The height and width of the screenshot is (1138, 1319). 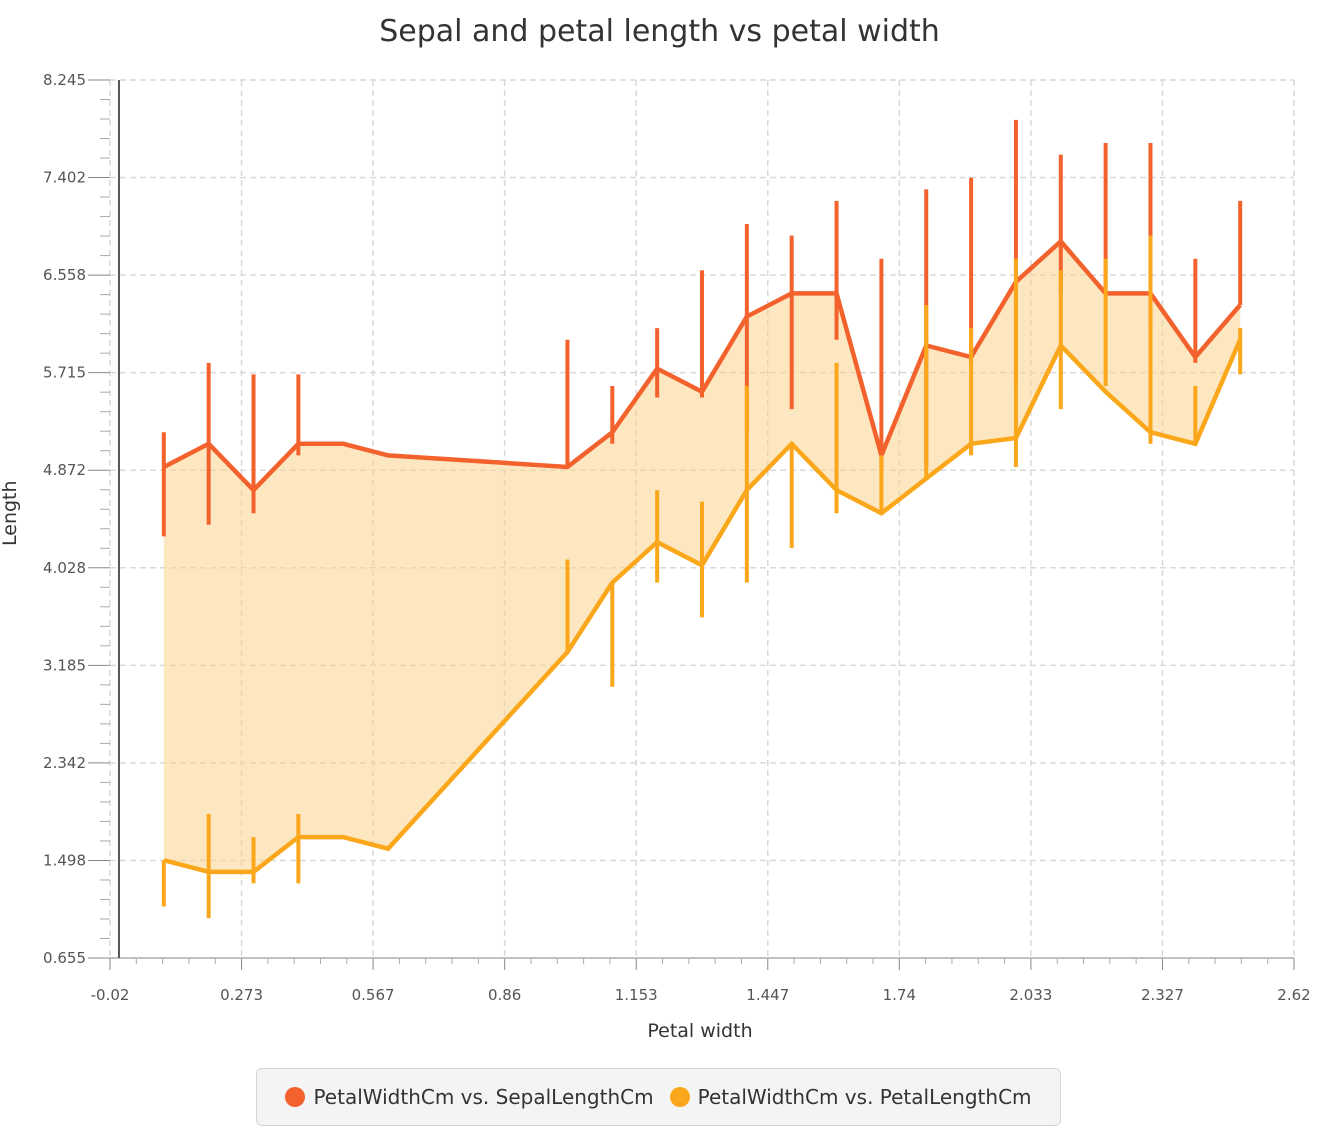 What do you see at coordinates (373, 995) in the screenshot?
I see `x-tick-label: 0.567` at bounding box center [373, 995].